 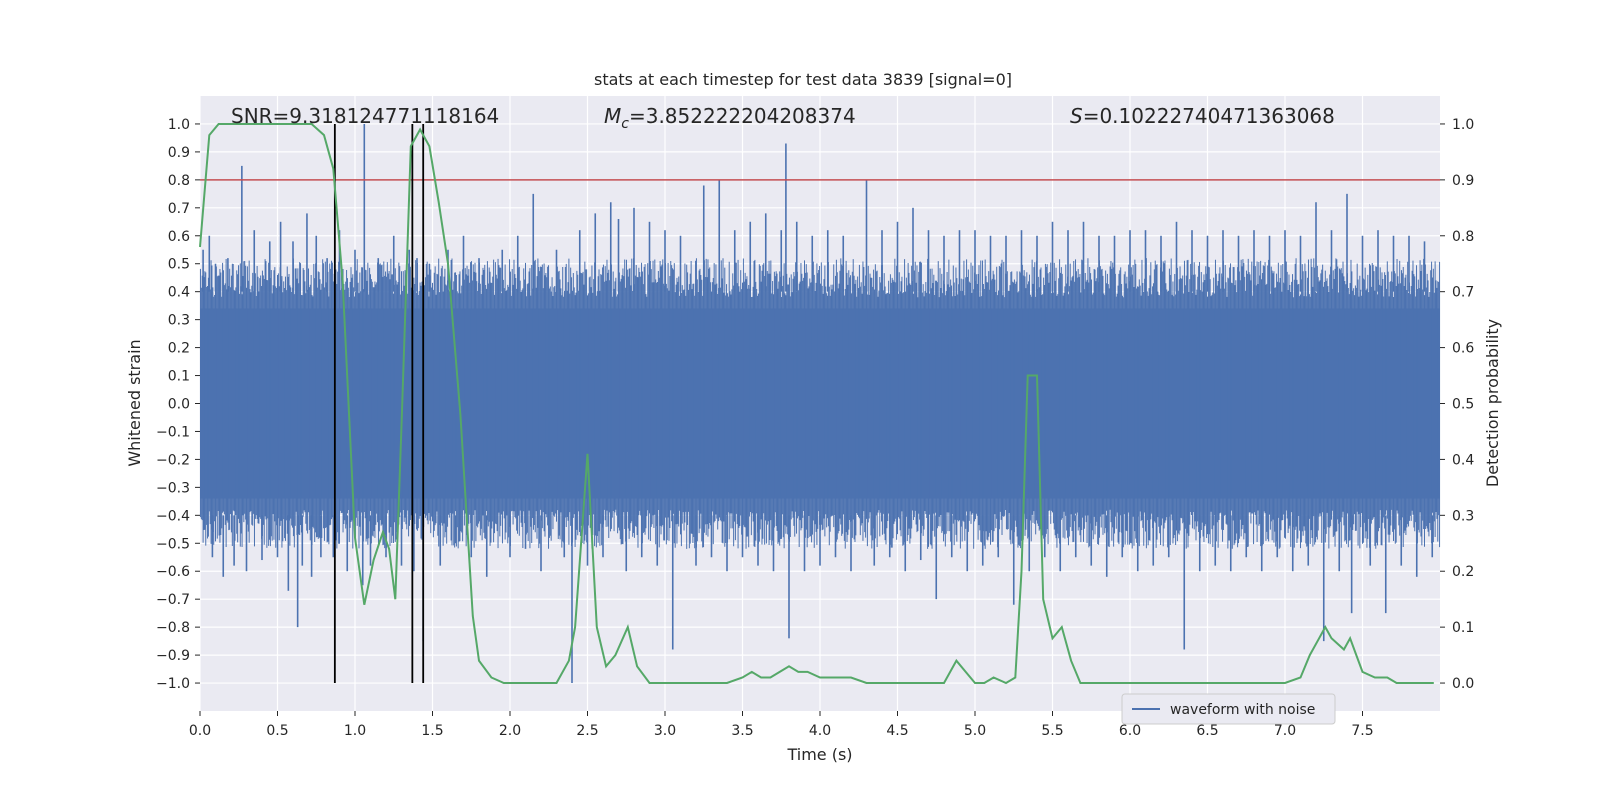 What do you see at coordinates (173, 684) in the screenshot?
I see `y-tick-label: −1.0` at bounding box center [173, 684].